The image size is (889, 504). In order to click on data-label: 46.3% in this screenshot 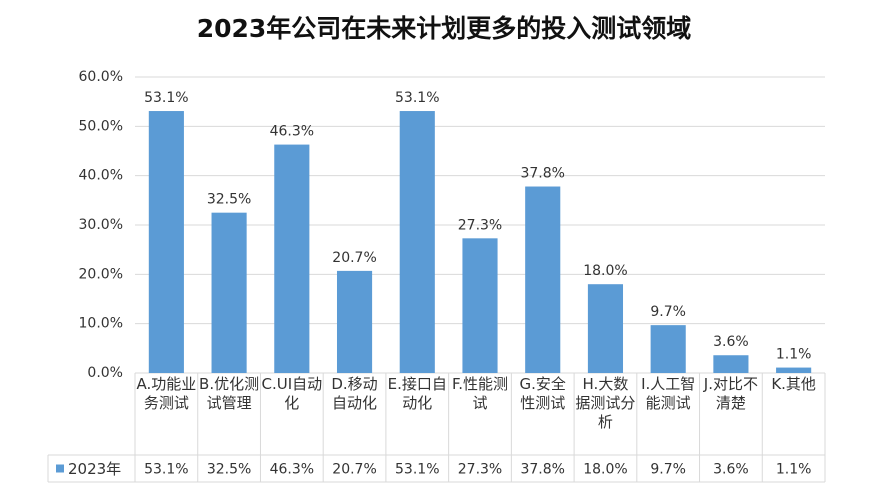, I will do `click(292, 132)`.